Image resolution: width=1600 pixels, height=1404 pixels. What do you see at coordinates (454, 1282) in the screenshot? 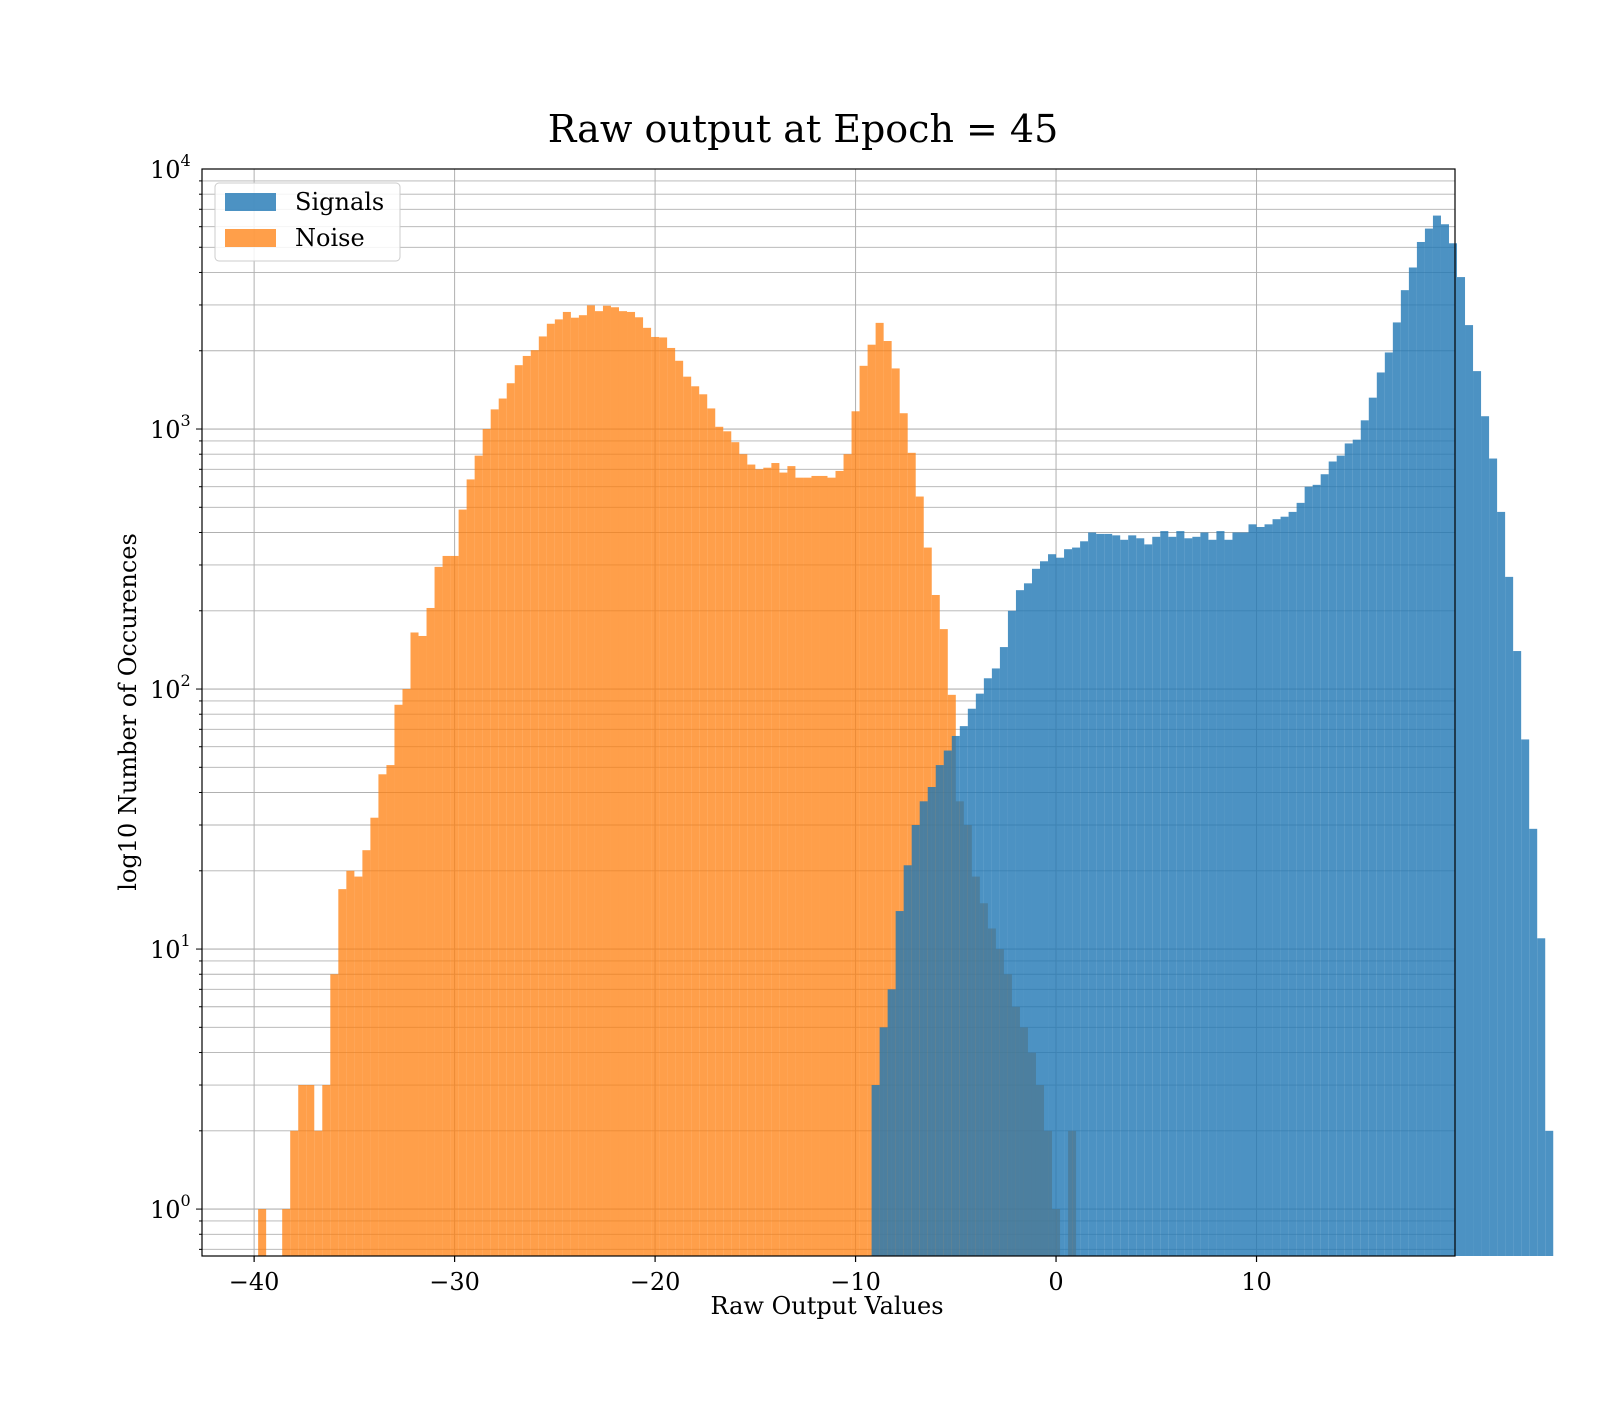
I see `x-tick-label: −30` at bounding box center [454, 1282].